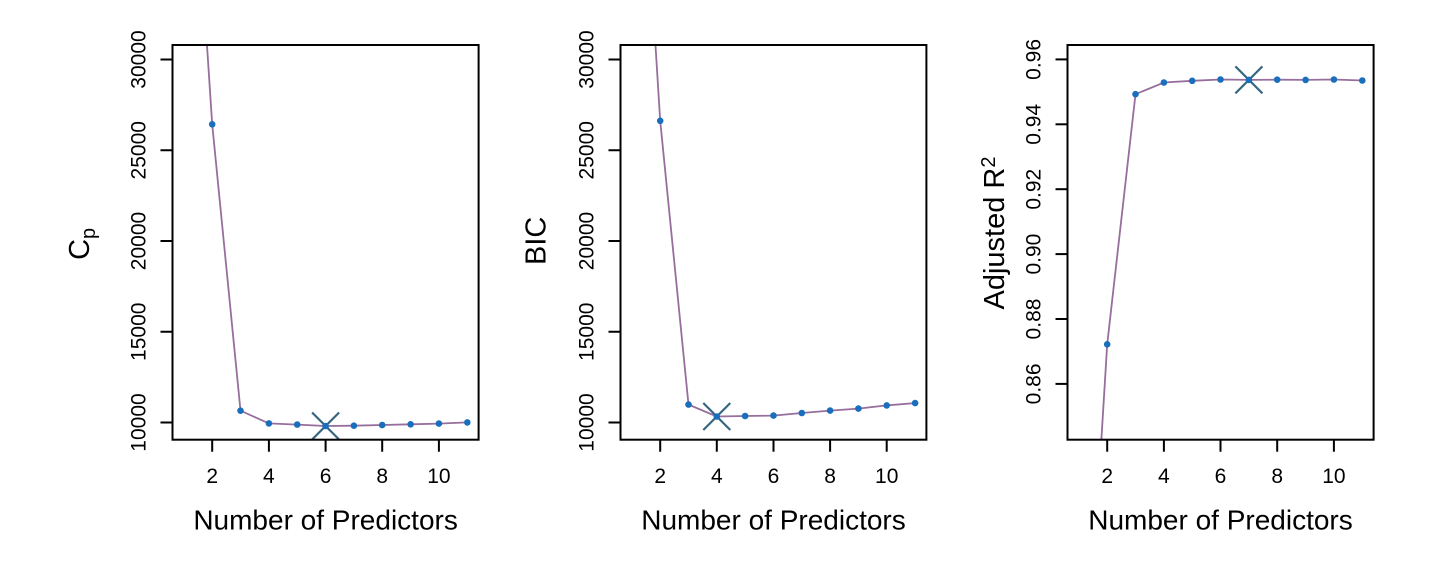 This screenshot has width=1434, height=575. What do you see at coordinates (82, 244) in the screenshot?
I see `svg-text: Cp` at bounding box center [82, 244].